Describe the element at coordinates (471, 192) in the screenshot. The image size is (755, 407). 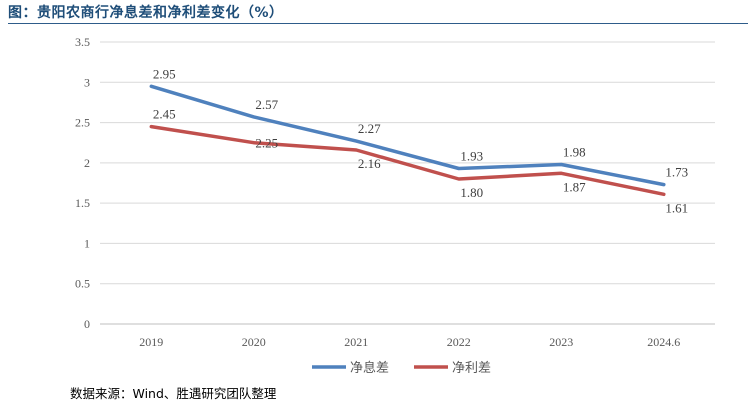
I see `data-label: 1.80` at that location.